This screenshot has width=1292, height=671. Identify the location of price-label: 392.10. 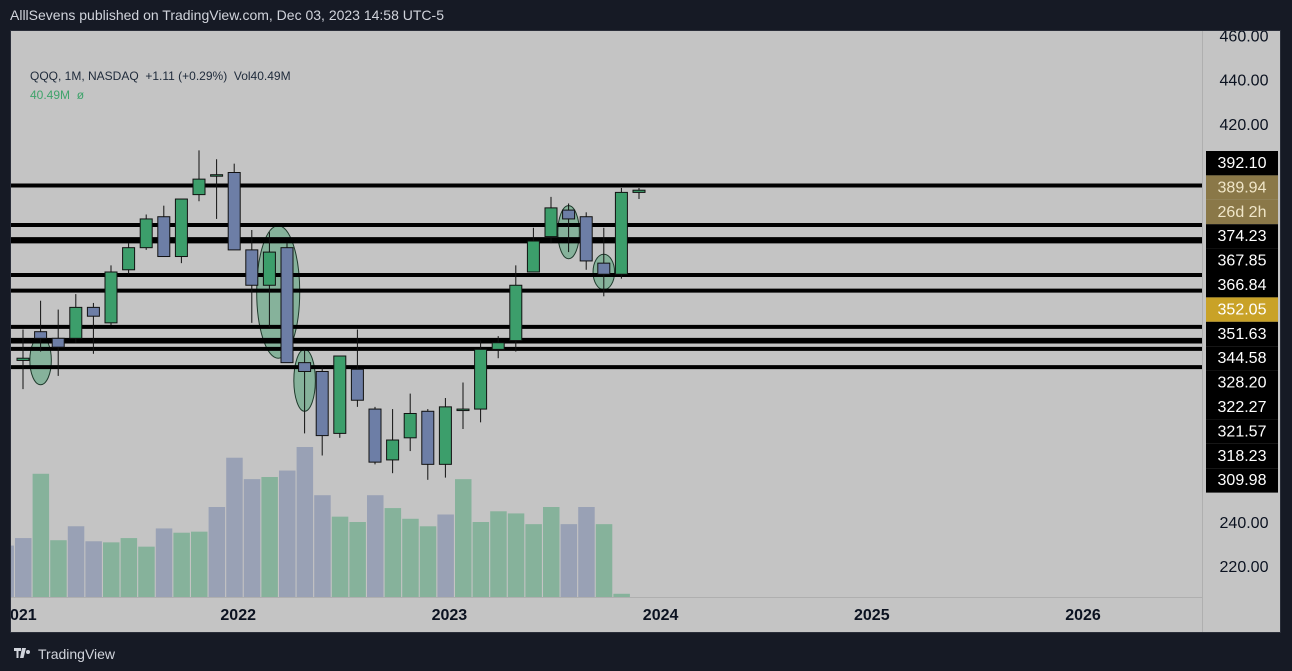
(1242, 163).